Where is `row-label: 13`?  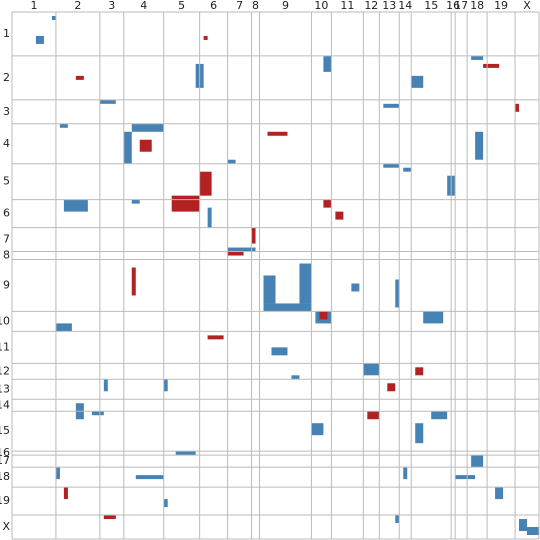 row-label: 13 is located at coordinates (5, 388).